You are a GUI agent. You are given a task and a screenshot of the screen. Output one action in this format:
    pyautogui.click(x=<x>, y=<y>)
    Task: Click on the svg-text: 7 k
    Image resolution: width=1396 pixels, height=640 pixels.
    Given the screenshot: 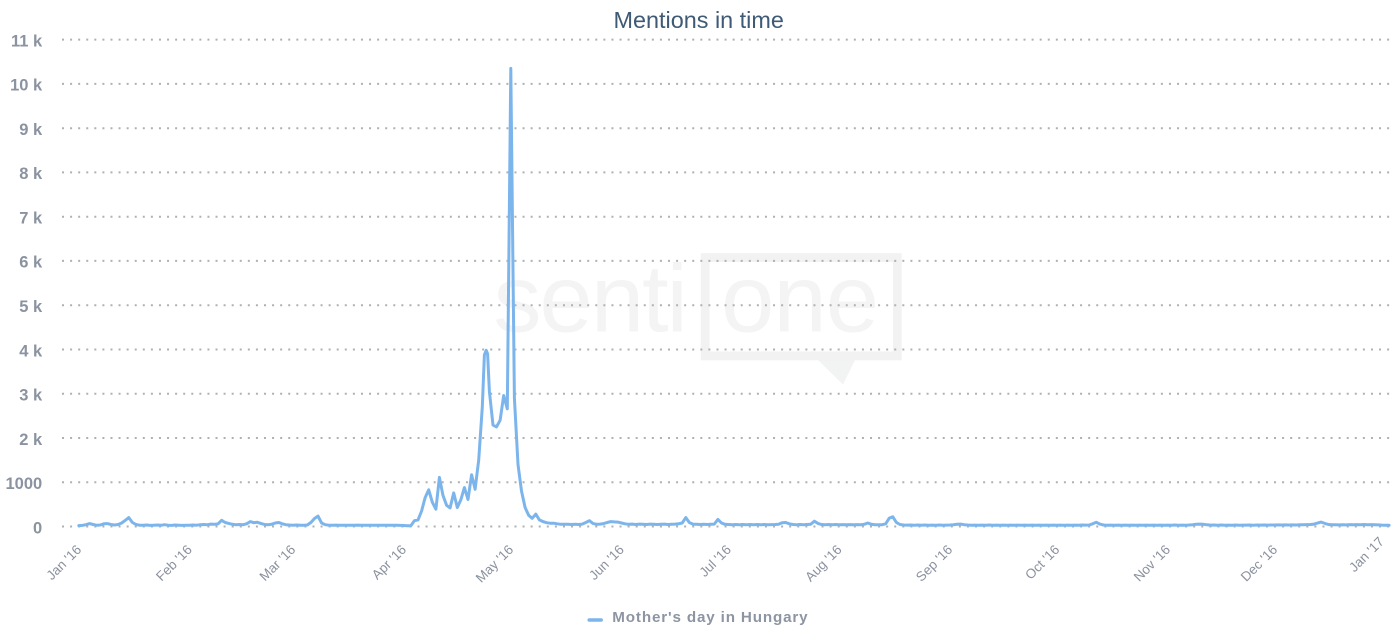 What is the action you would take?
    pyautogui.click(x=31, y=219)
    